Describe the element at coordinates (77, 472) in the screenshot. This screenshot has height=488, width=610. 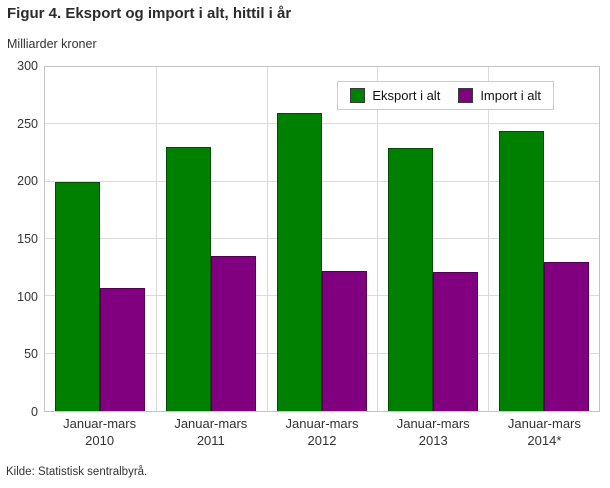
I see `source-caption: Kilde: Statistisk sentralbyrå.` at that location.